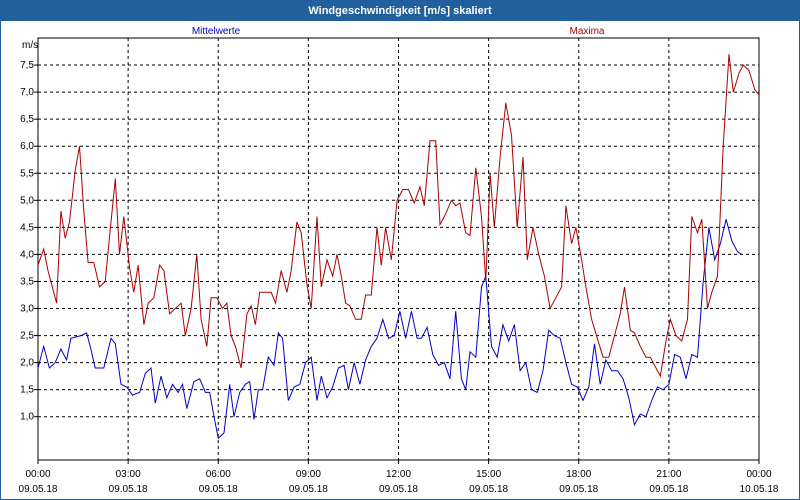 The image size is (800, 500). What do you see at coordinates (27, 254) in the screenshot?
I see `y-tick-label: 4,0` at bounding box center [27, 254].